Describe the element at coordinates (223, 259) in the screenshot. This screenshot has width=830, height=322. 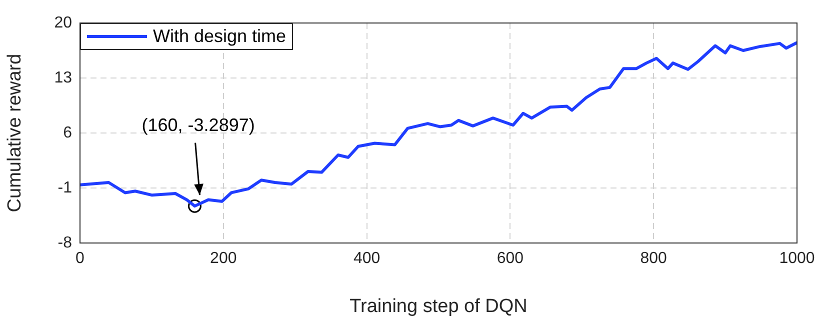
I see `x-tick-label: 200` at that location.